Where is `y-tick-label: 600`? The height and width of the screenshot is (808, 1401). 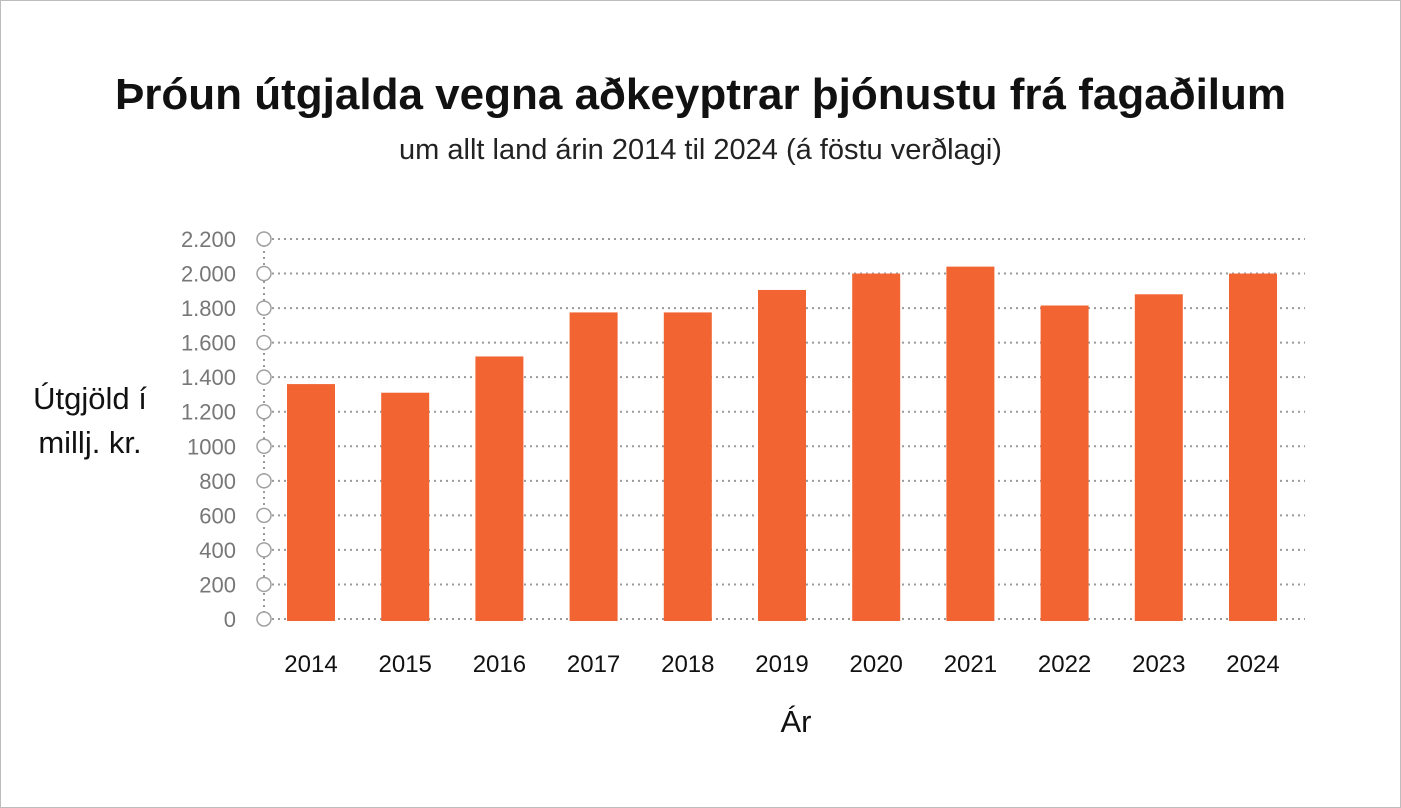 y-tick-label: 600 is located at coordinates (217, 515).